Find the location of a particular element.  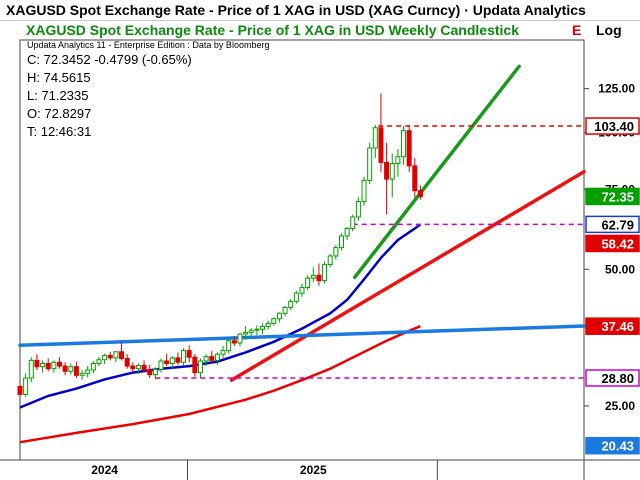

level-value-label: 28.80 is located at coordinates (617, 378).